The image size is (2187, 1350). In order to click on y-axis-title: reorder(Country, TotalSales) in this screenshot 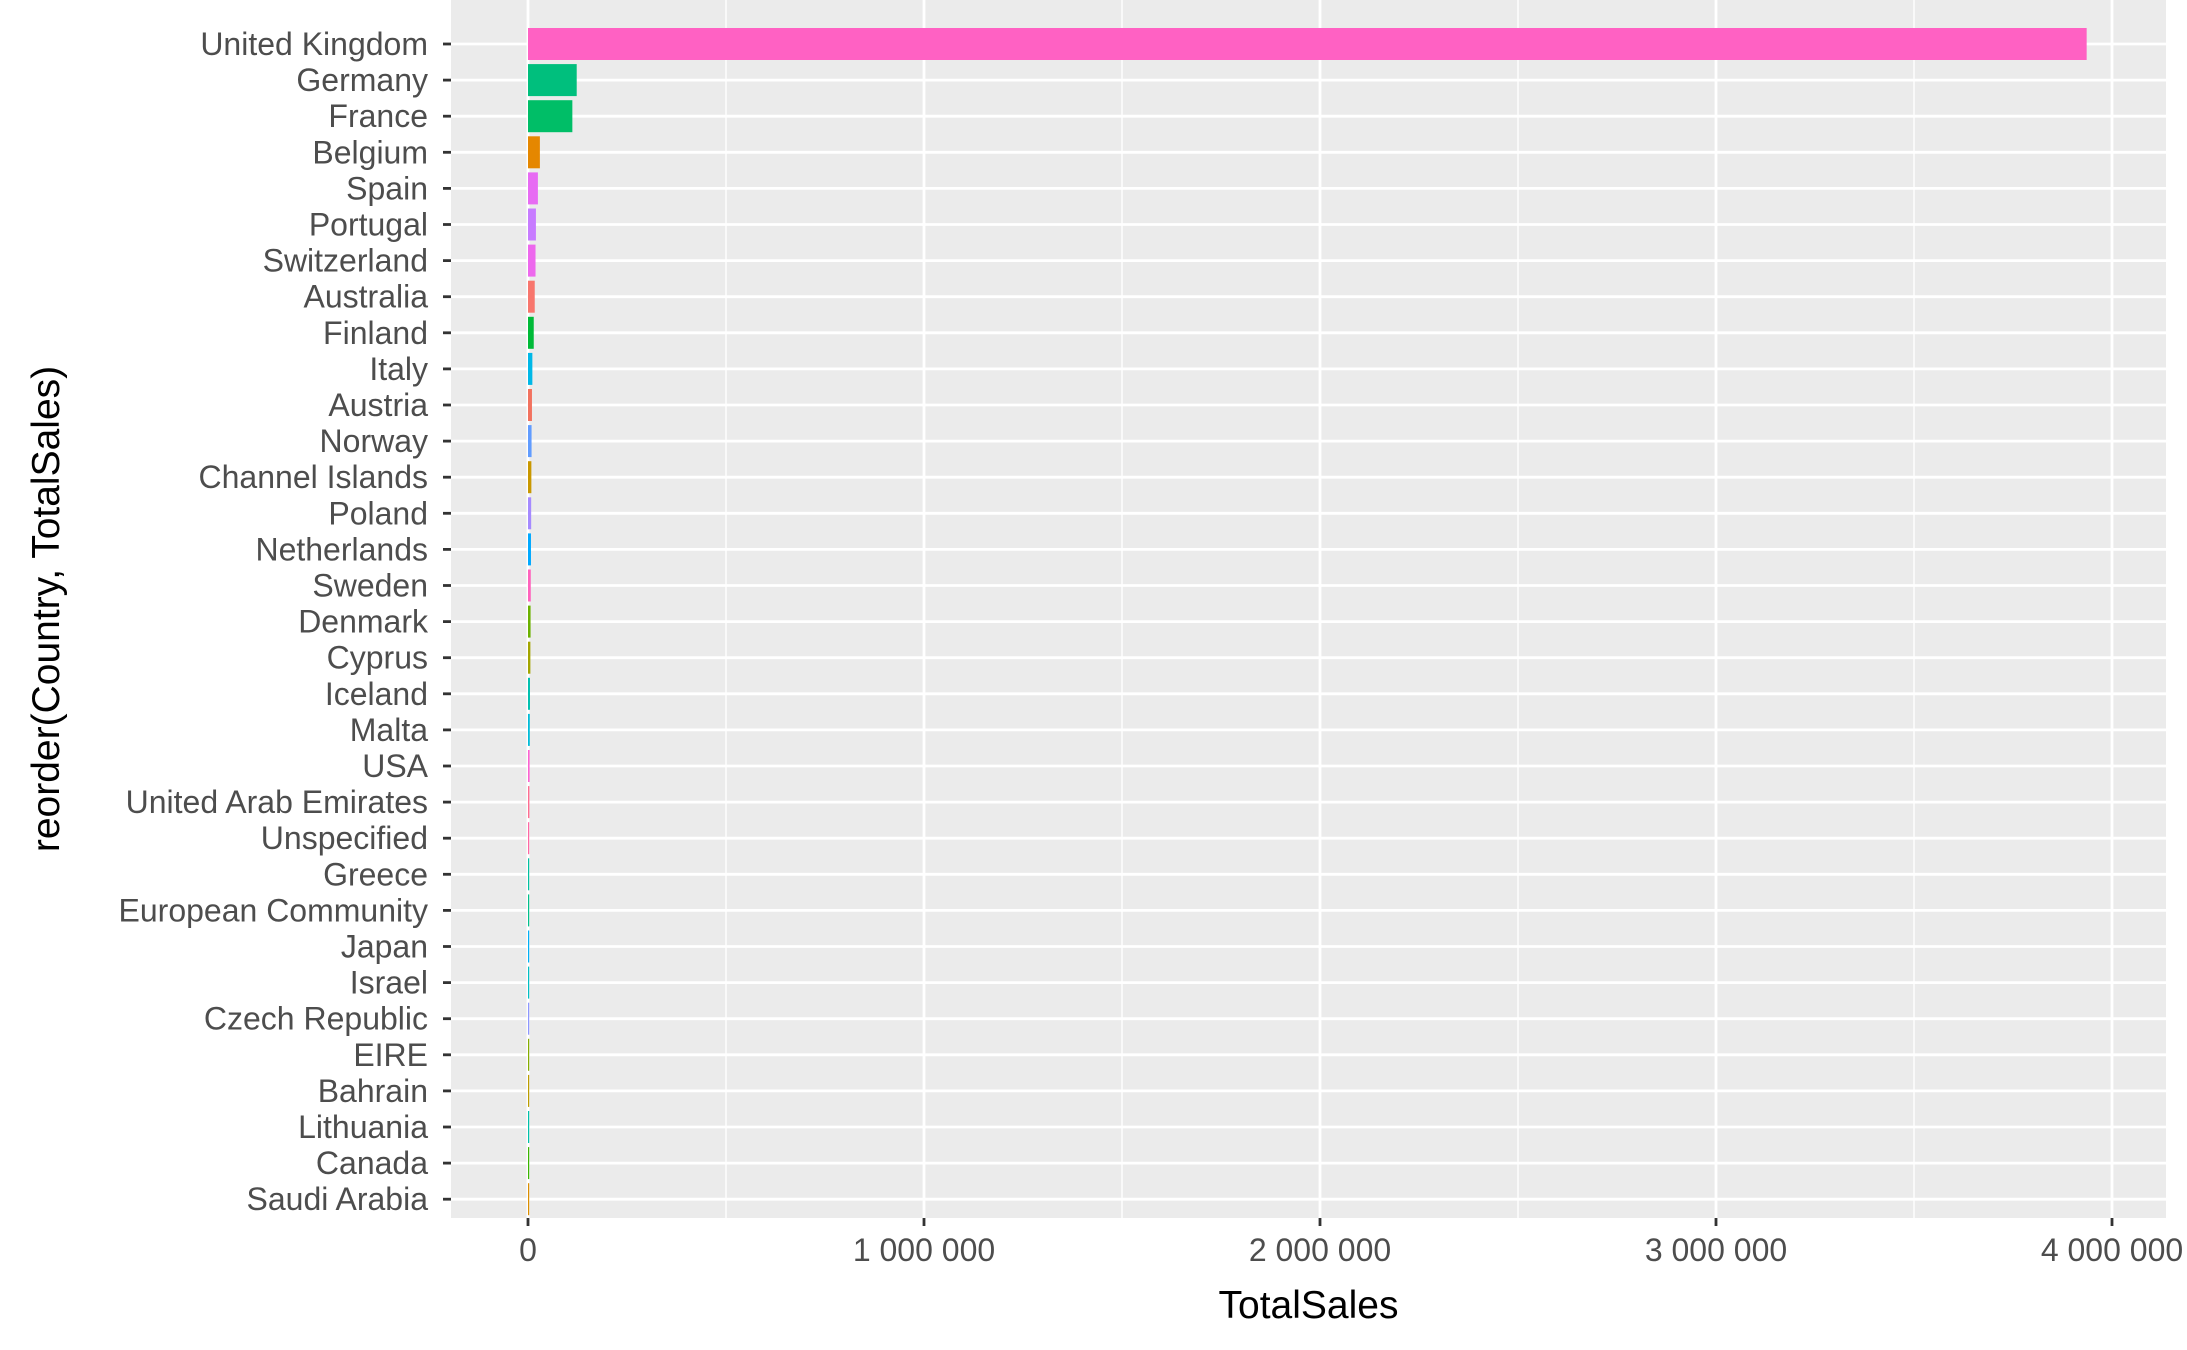, I will do `click(46, 609)`.